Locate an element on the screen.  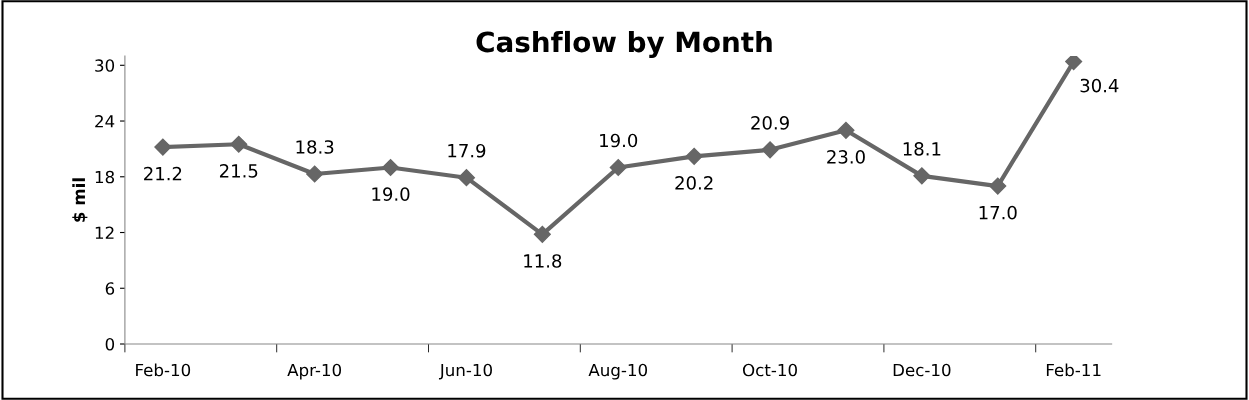
x-tick-label: Dec-10 is located at coordinates (922, 370).